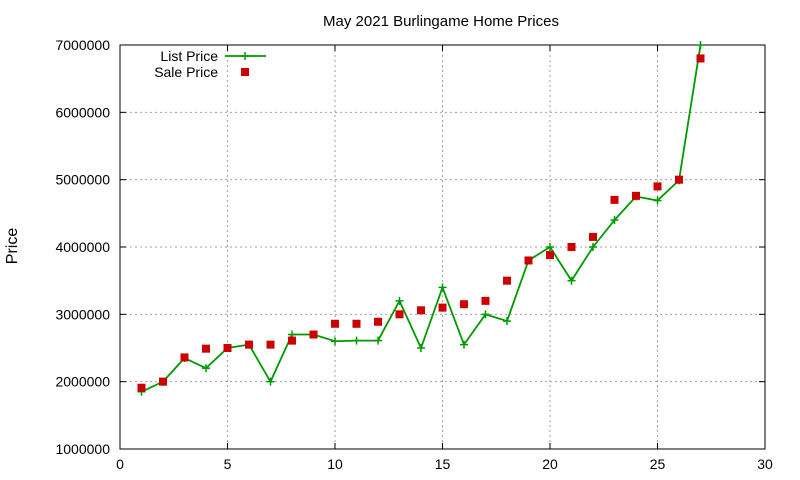 This screenshot has height=480, width=800. Describe the element at coordinates (120, 464) in the screenshot. I see `x-tick-label: 0` at that location.